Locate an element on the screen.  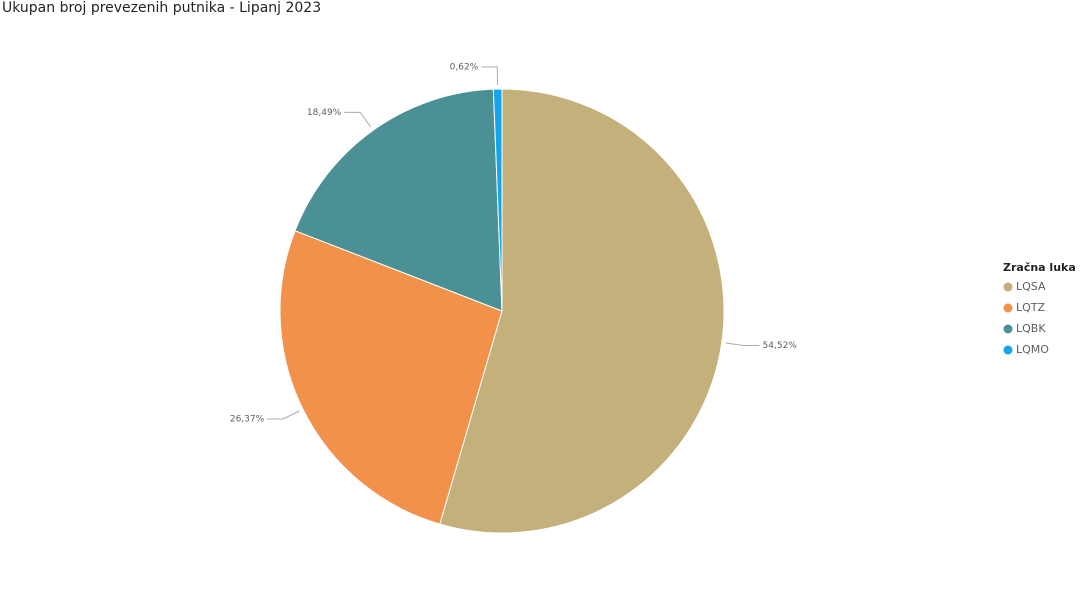
legend-label: LQSA is located at coordinates (1031, 286).